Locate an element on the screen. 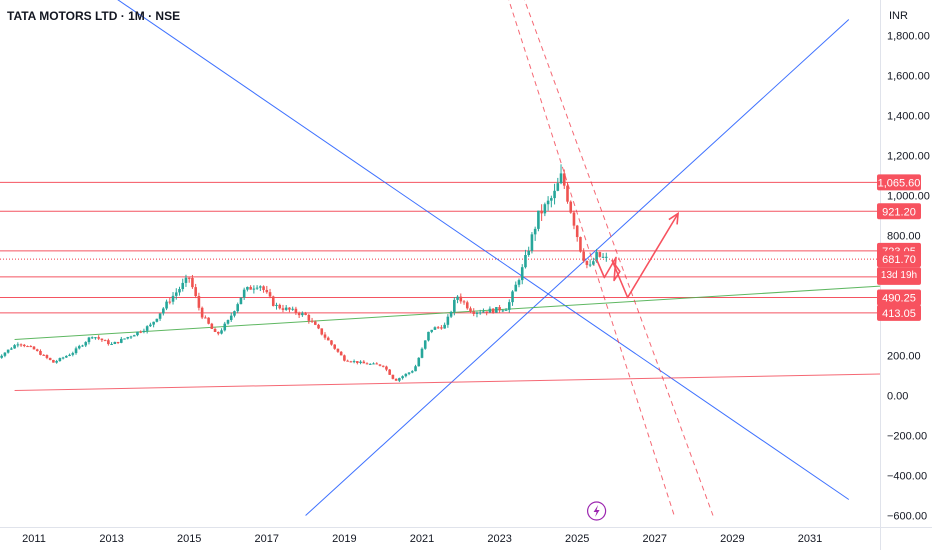 The height and width of the screenshot is (550, 932). x-tick-label: 2025 is located at coordinates (577, 539).